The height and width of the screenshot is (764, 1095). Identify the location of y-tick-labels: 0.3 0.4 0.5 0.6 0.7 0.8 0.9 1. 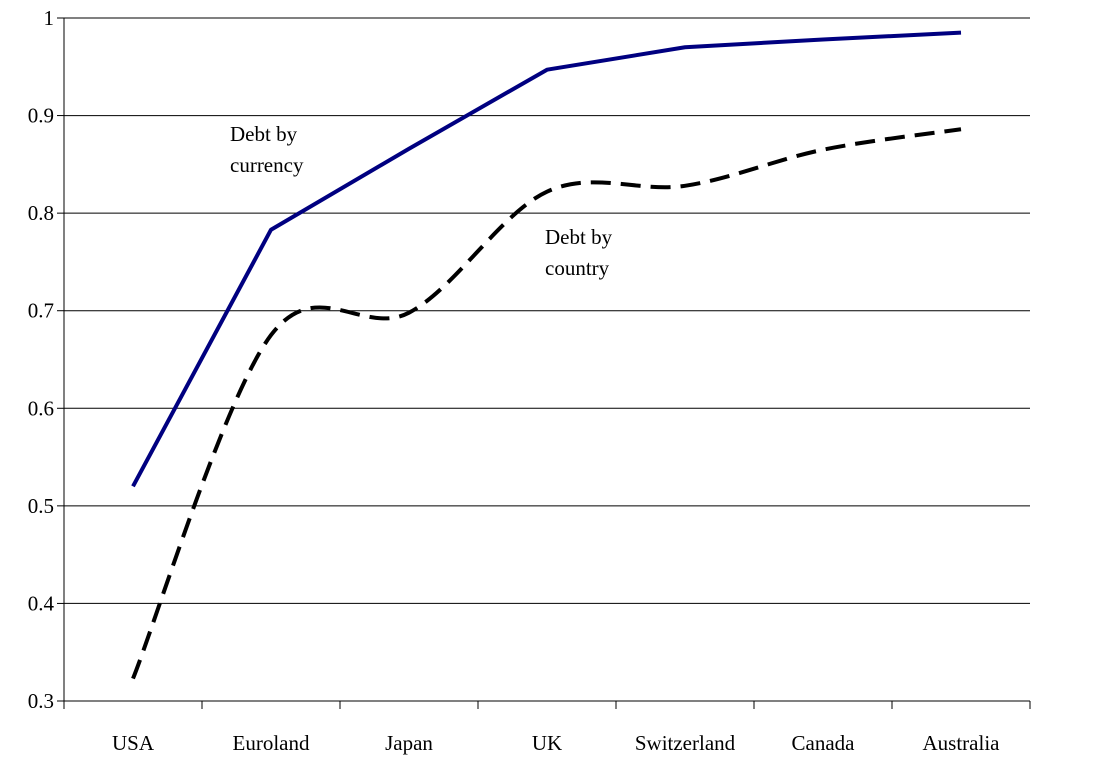
(41, 359).